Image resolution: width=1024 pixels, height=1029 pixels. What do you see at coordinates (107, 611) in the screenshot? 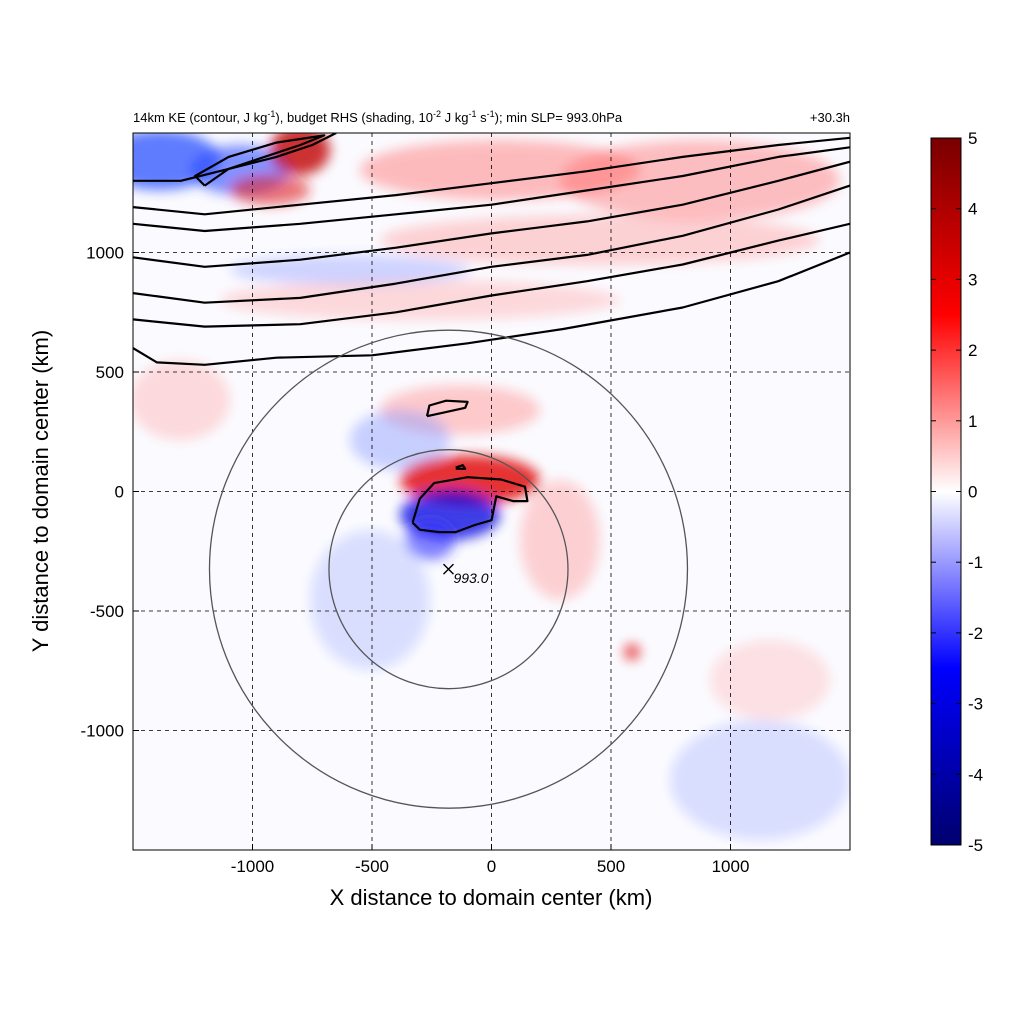
I see `y-tick-label: -500` at bounding box center [107, 611].